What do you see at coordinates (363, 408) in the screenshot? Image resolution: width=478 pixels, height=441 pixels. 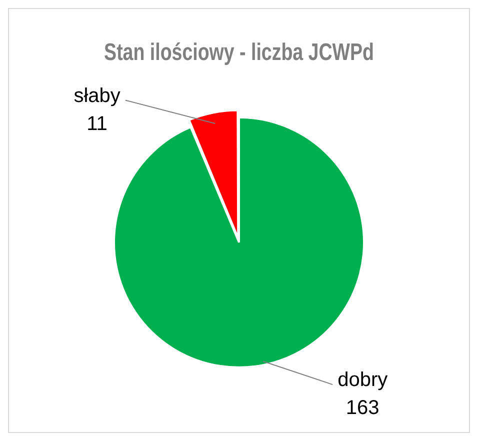 I see `data-label: 163` at bounding box center [363, 408].